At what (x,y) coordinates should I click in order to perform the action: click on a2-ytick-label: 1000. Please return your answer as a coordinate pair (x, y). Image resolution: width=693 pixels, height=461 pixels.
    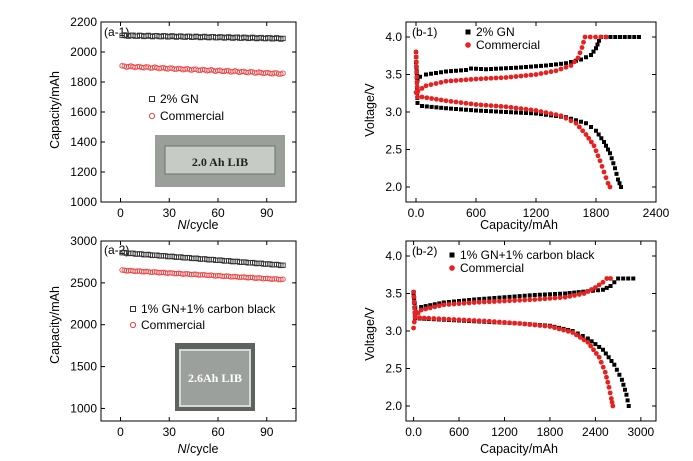
    Looking at the image, I should click on (83, 408).